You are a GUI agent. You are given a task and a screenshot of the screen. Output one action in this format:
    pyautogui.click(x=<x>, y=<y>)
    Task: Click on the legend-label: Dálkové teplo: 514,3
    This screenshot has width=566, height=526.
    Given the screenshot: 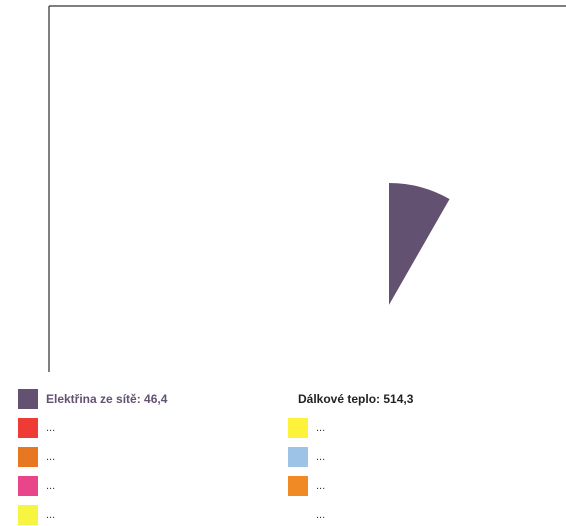 What is the action you would take?
    pyautogui.click(x=356, y=399)
    